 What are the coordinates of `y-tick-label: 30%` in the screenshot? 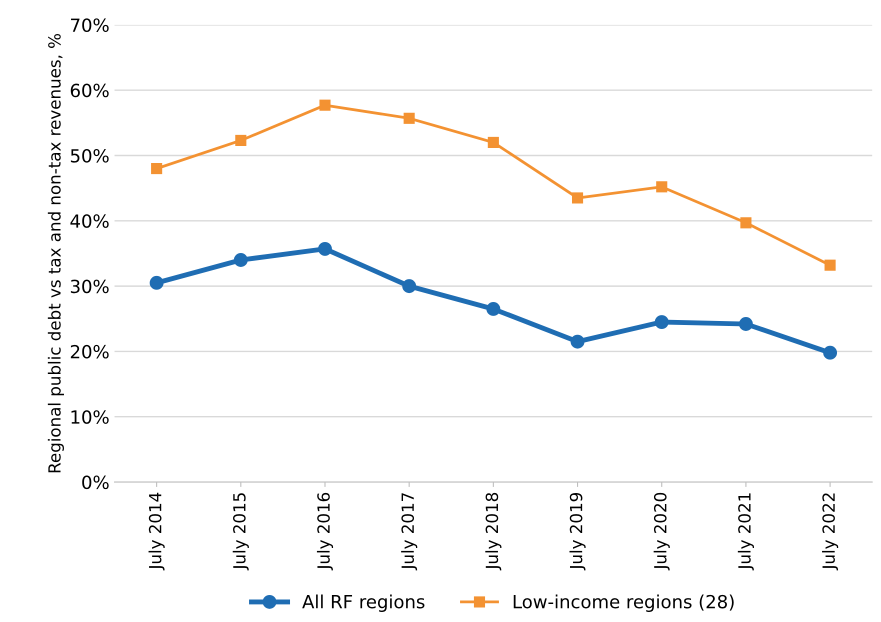 It's located at (89, 287).